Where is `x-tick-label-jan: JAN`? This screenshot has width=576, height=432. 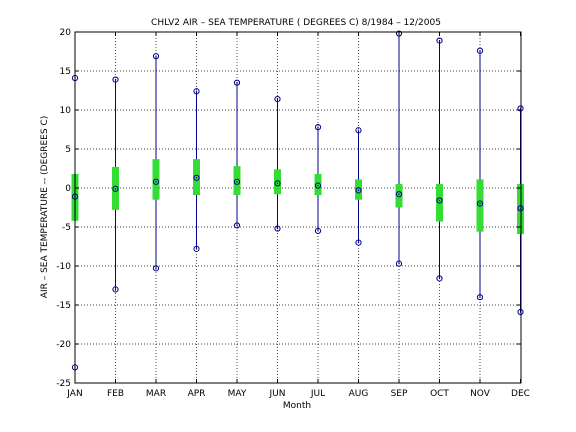 x-tick-label-jan: JAN is located at coordinates (74, 394).